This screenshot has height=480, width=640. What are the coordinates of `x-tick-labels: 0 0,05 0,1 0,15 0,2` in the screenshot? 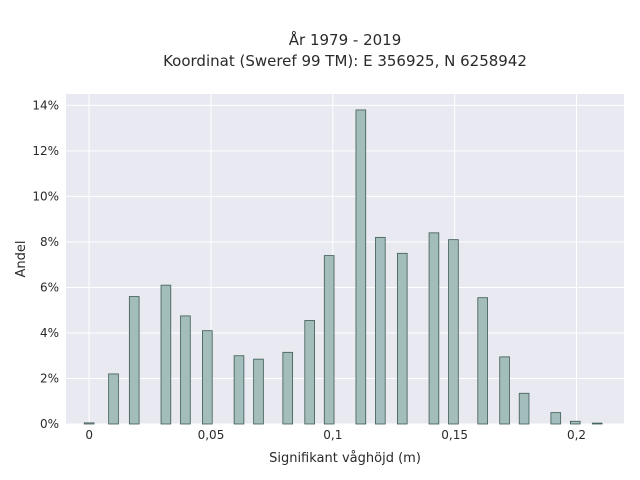 It's located at (335, 435).